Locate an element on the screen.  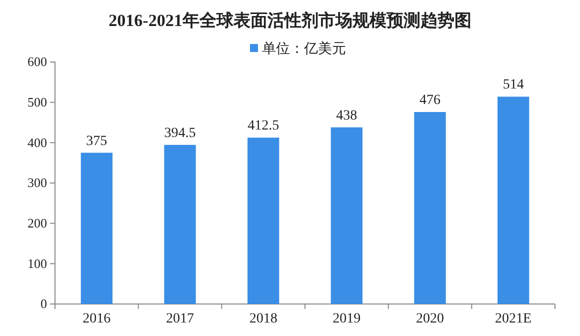
data-label: 438 is located at coordinates (347, 116).